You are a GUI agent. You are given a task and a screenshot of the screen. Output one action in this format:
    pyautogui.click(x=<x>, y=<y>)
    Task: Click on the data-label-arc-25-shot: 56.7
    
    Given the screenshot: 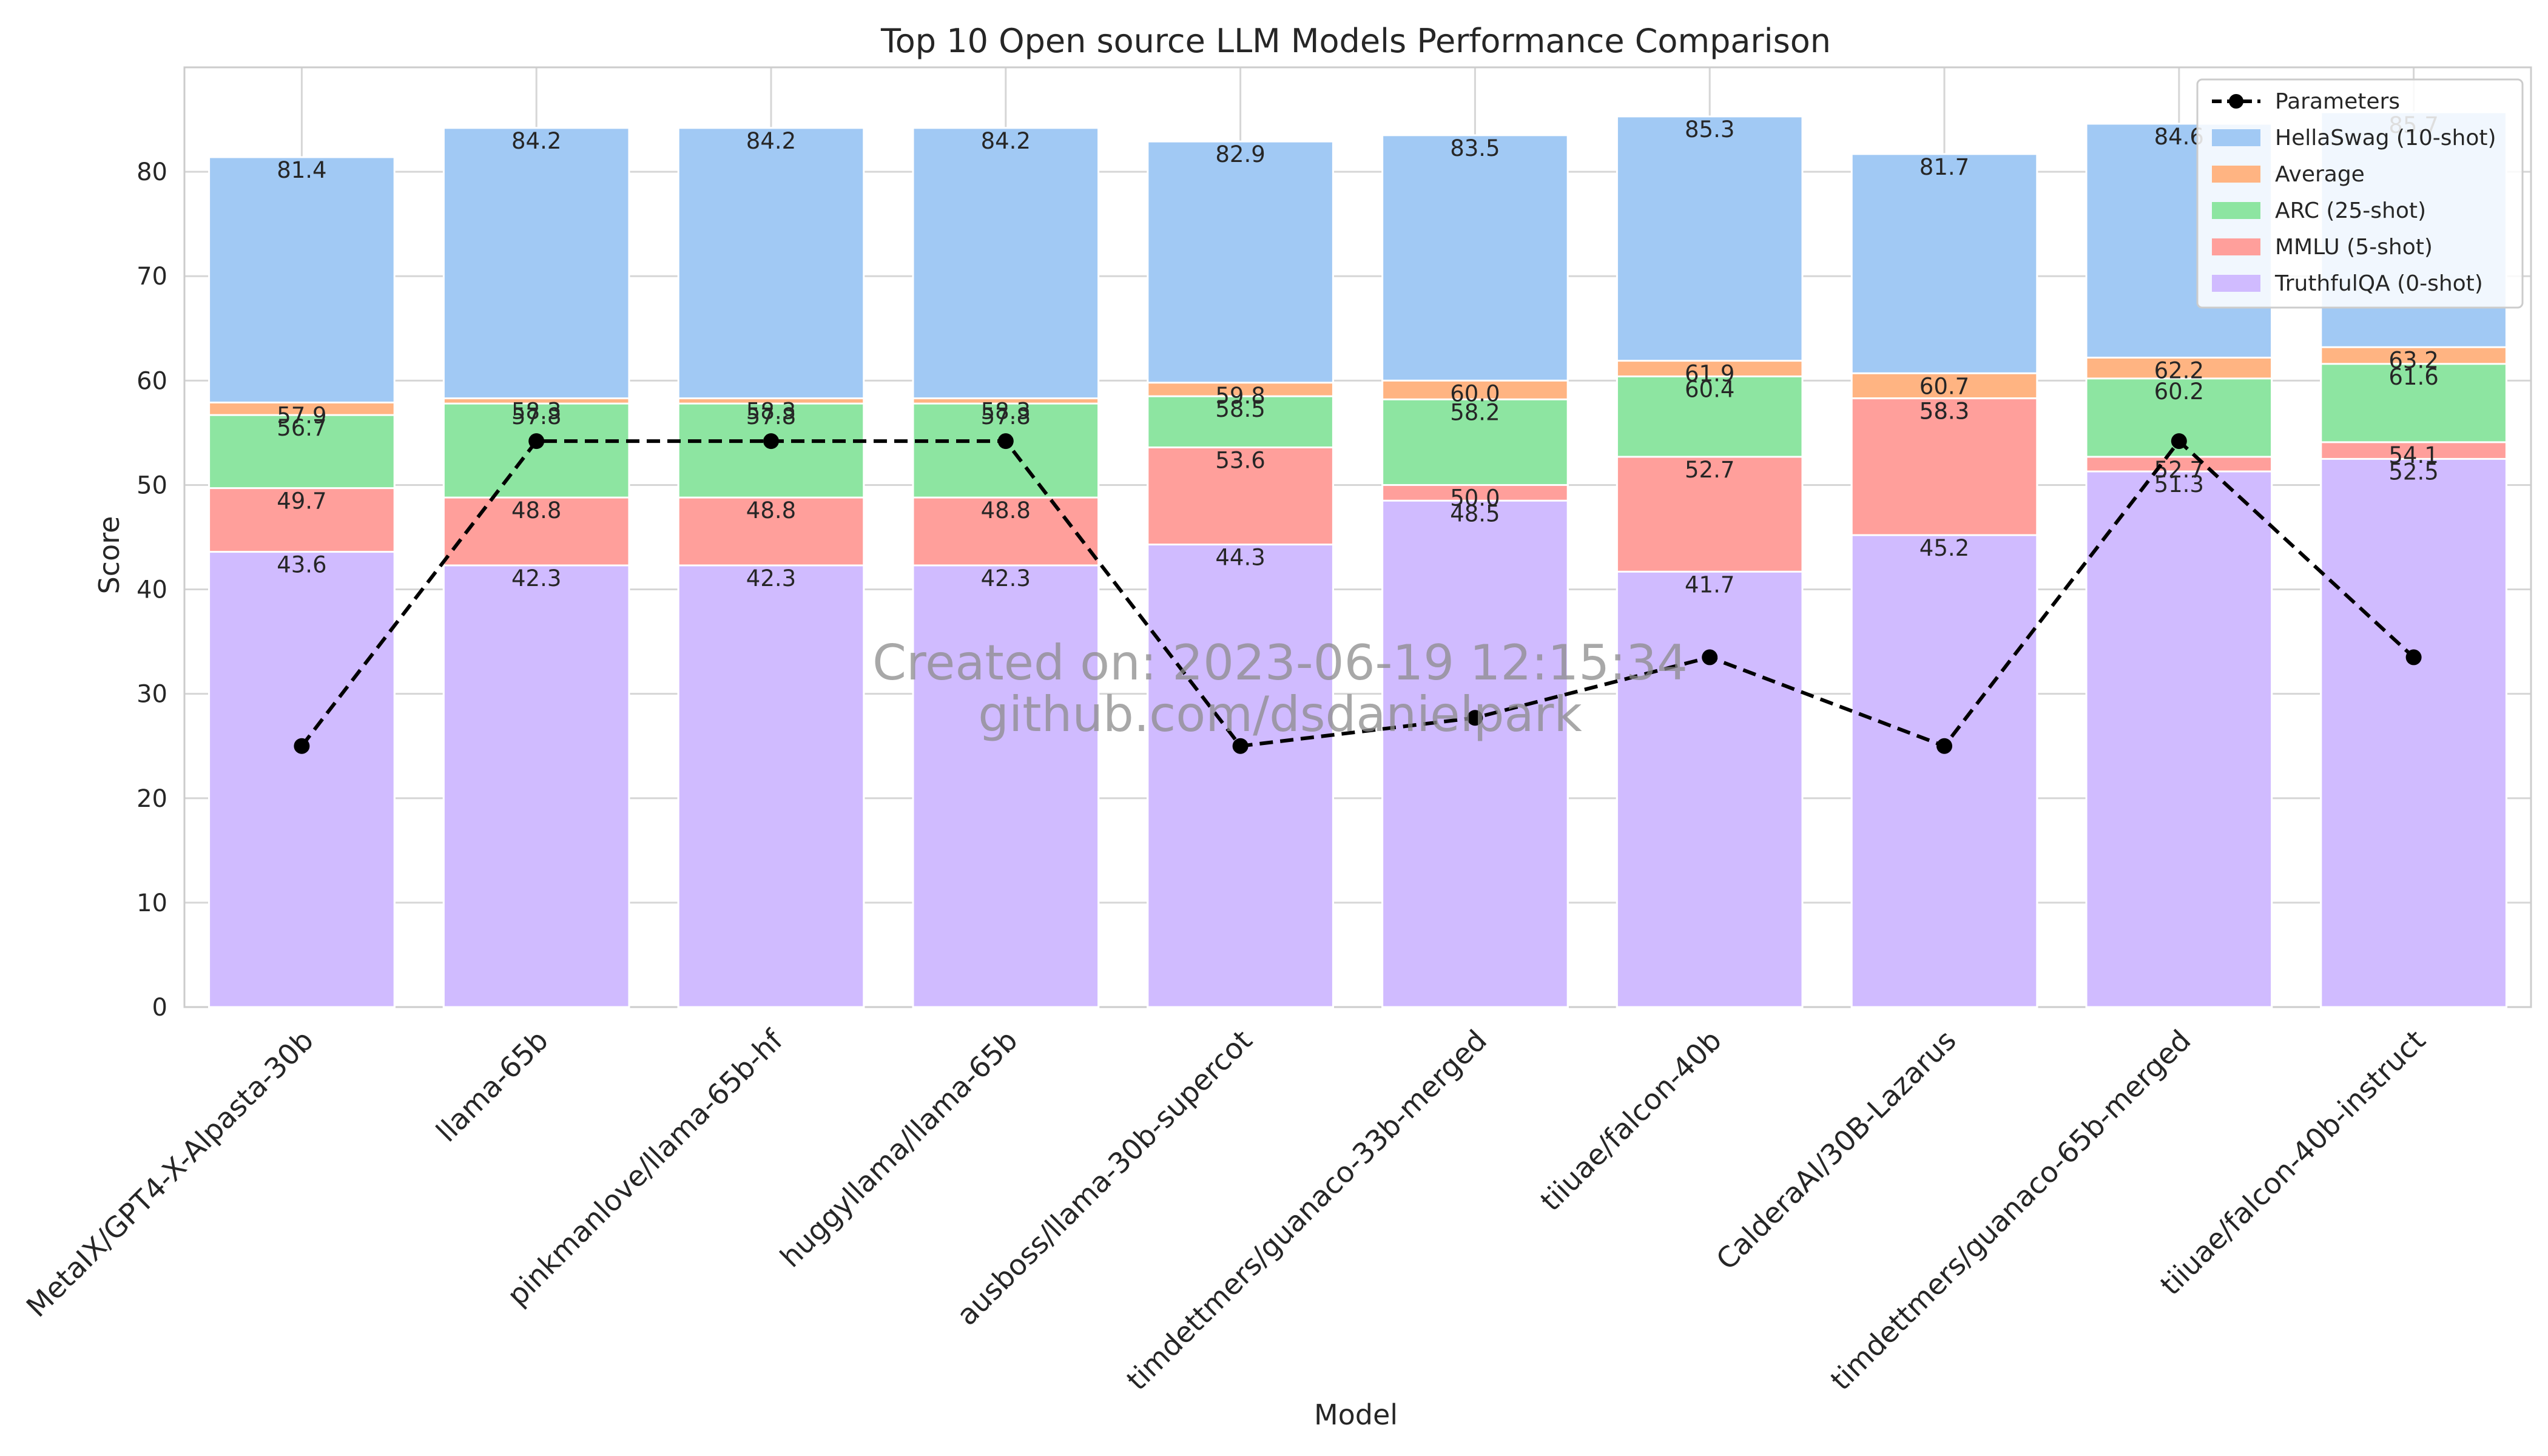 What is the action you would take?
    pyautogui.click(x=301, y=428)
    